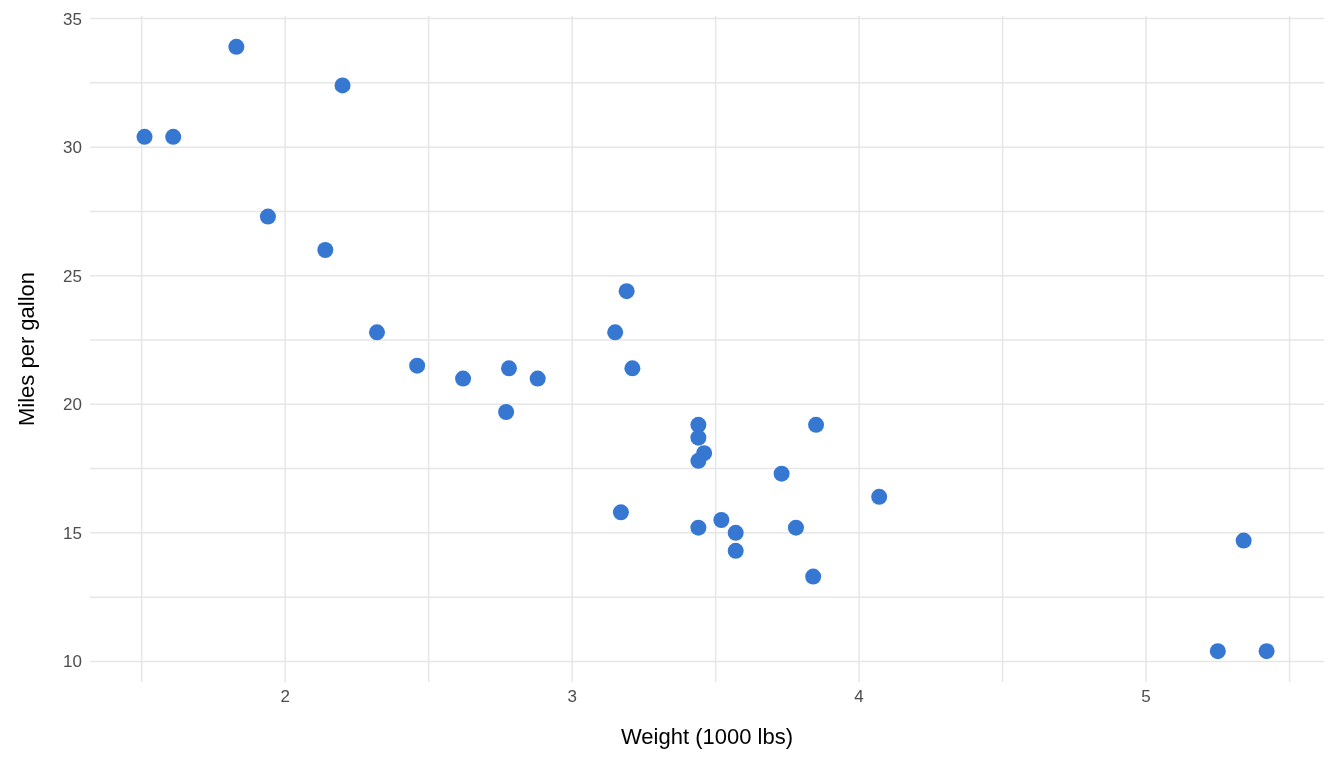 The width and height of the screenshot is (1344, 768). What do you see at coordinates (26, 349) in the screenshot?
I see `y-axis-title: Miles per gallon` at bounding box center [26, 349].